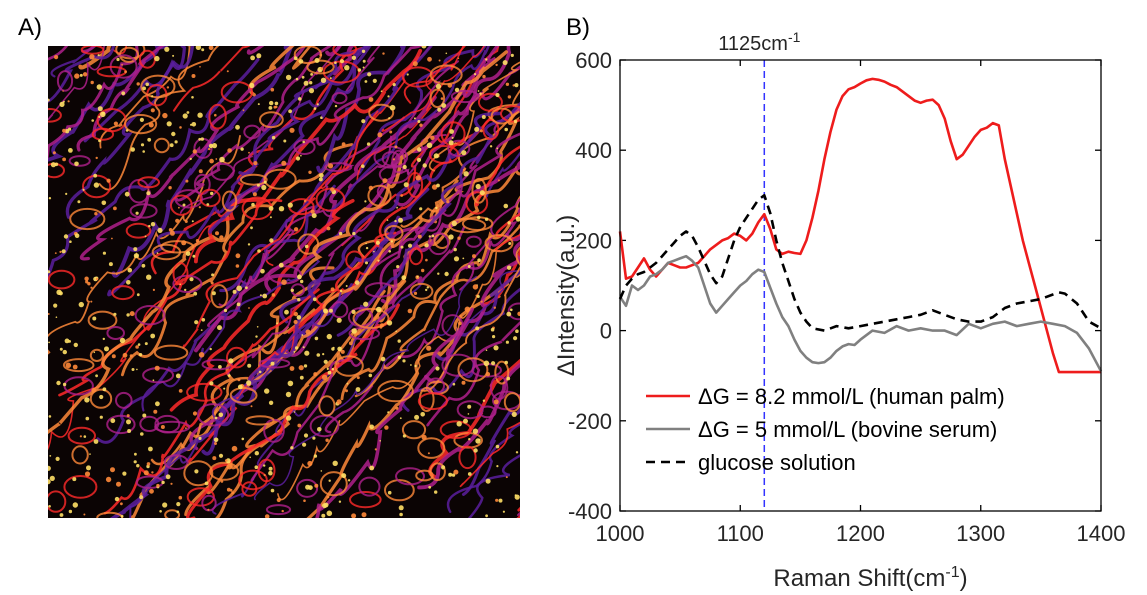 Image resolution: width=1147 pixels, height=595 pixels. Describe the element at coordinates (851, 396) in the screenshot. I see `legend-label-1: ΔG = 8.2 mmol/L (human palm)` at that location.